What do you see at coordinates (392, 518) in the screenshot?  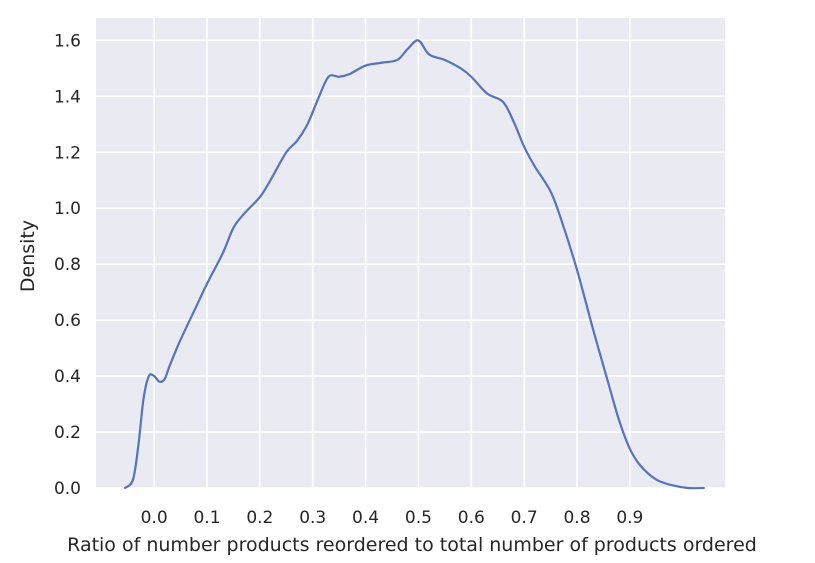 I see `x-tick-labels: 0.0 0.1 0.2 0.3 0.4 0.5 0.6 0.7 0.8 0.9` at bounding box center [392, 518].